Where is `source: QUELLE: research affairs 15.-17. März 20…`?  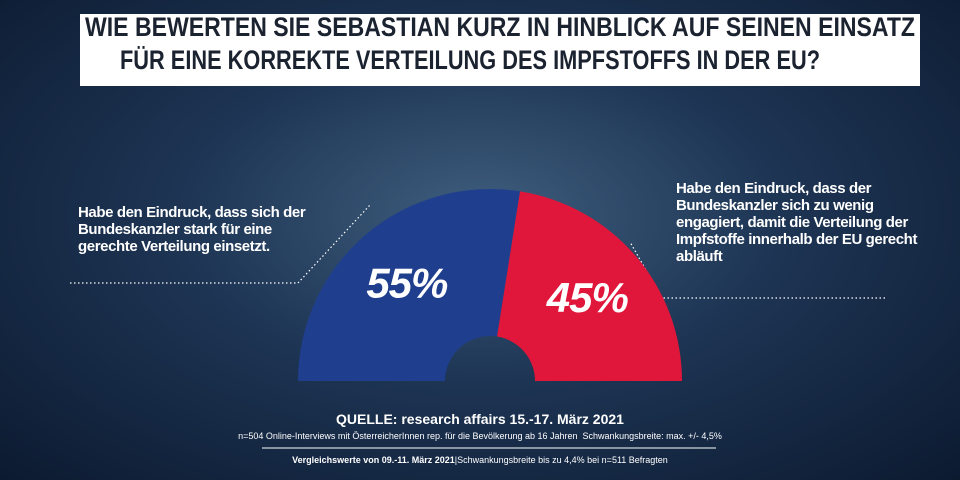 source: QUELLE: research affairs 15.-17. März 20… is located at coordinates (480, 419).